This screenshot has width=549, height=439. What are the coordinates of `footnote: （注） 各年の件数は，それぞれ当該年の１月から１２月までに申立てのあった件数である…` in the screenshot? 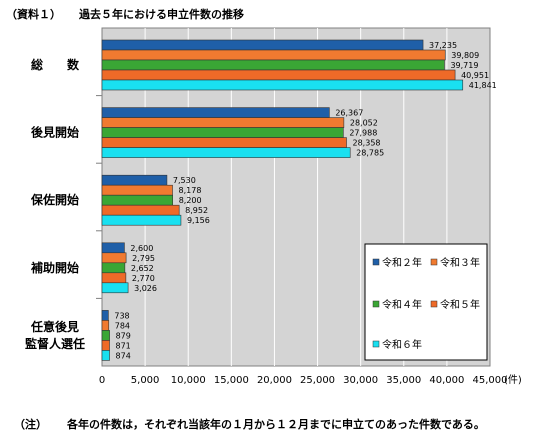 It's located at (249, 424).